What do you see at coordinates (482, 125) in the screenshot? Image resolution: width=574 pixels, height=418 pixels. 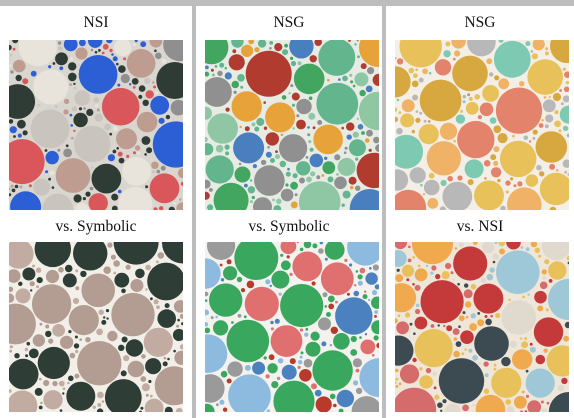 I see `panel-top-image` at bounding box center [482, 125].